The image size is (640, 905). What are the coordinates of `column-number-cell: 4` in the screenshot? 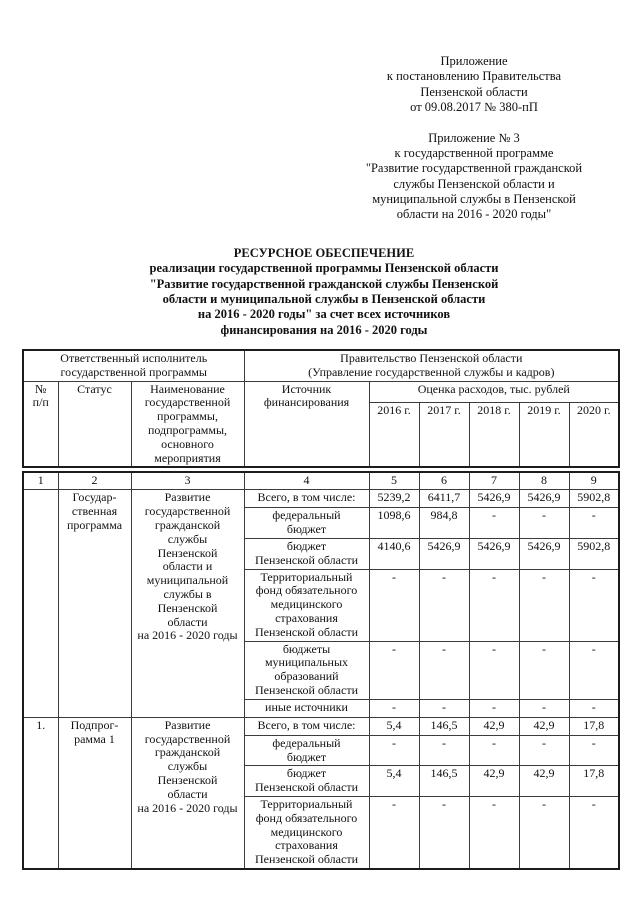 It's located at (306, 481).